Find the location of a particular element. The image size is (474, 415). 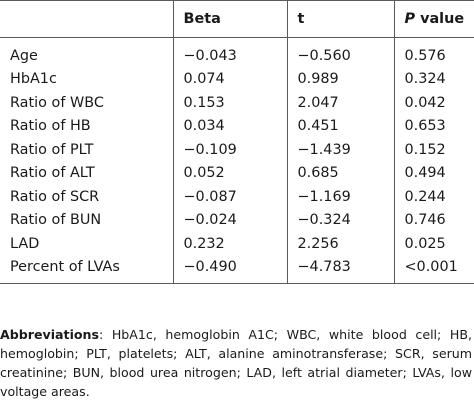

cell-p-value: 0.746 is located at coordinates (433, 220).